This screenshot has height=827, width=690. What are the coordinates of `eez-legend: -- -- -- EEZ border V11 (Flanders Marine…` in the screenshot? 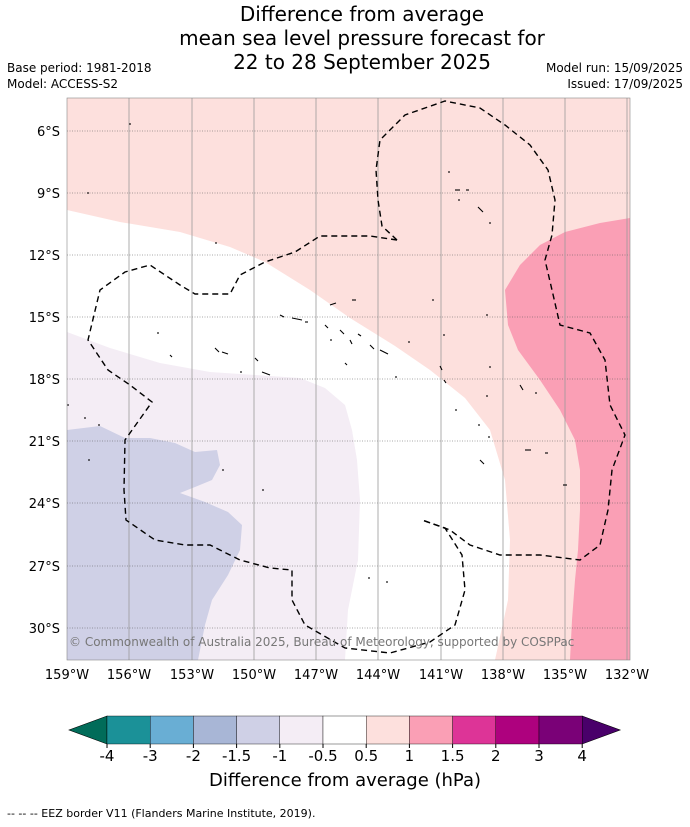 It's located at (161, 813).